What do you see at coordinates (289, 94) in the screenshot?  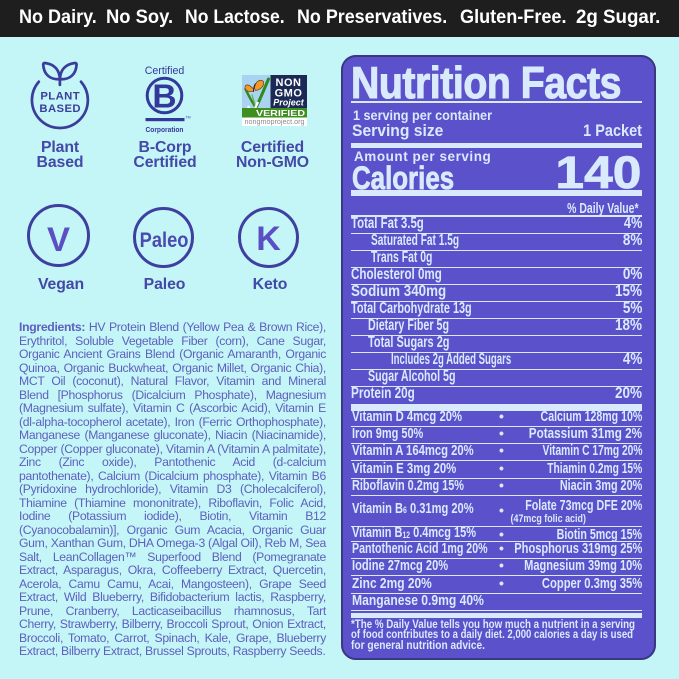 I see `svg-text: GMO` at bounding box center [289, 94].